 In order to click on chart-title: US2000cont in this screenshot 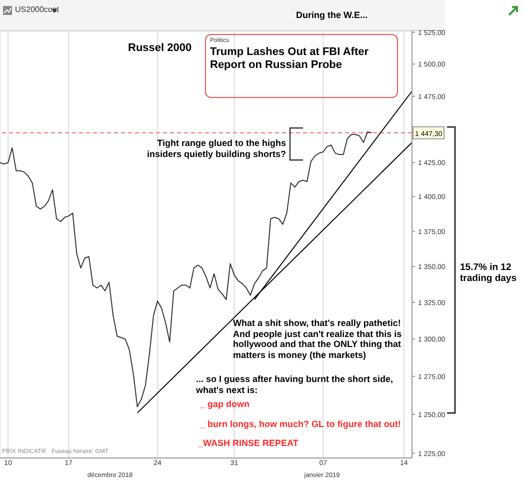, I will do `click(37, 9)`.